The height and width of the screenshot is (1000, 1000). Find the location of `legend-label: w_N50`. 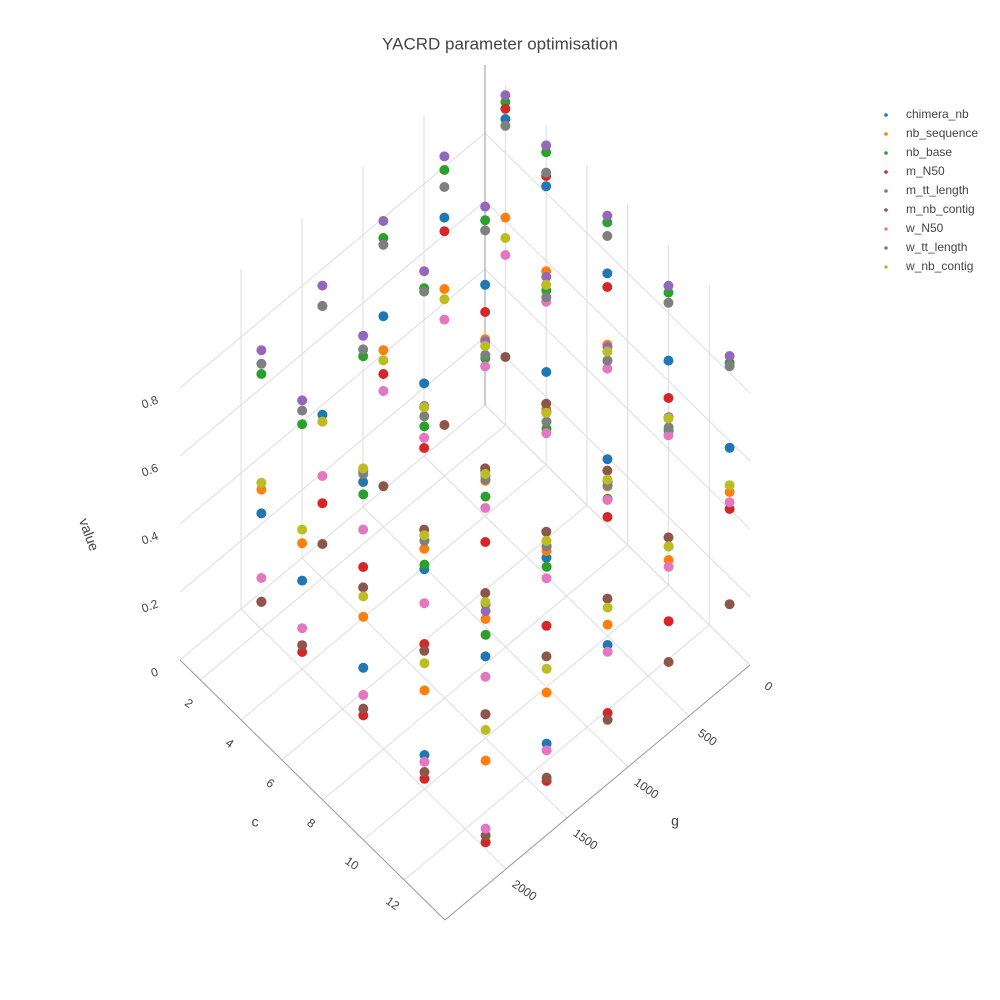

legend-label: w_N50 is located at coordinates (924, 228).